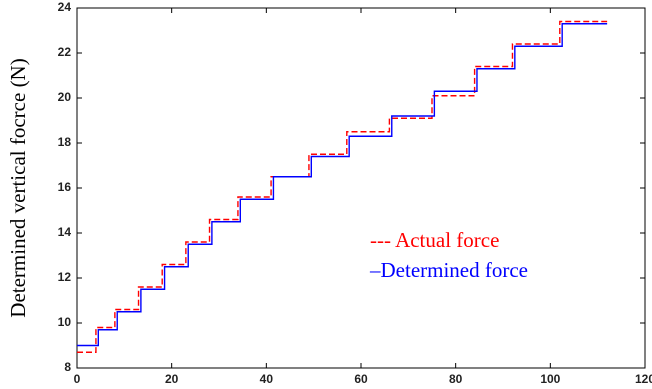 The height and width of the screenshot is (389, 652). What do you see at coordinates (65, 52) in the screenshot?
I see `y-tick-label: 22` at bounding box center [65, 52].